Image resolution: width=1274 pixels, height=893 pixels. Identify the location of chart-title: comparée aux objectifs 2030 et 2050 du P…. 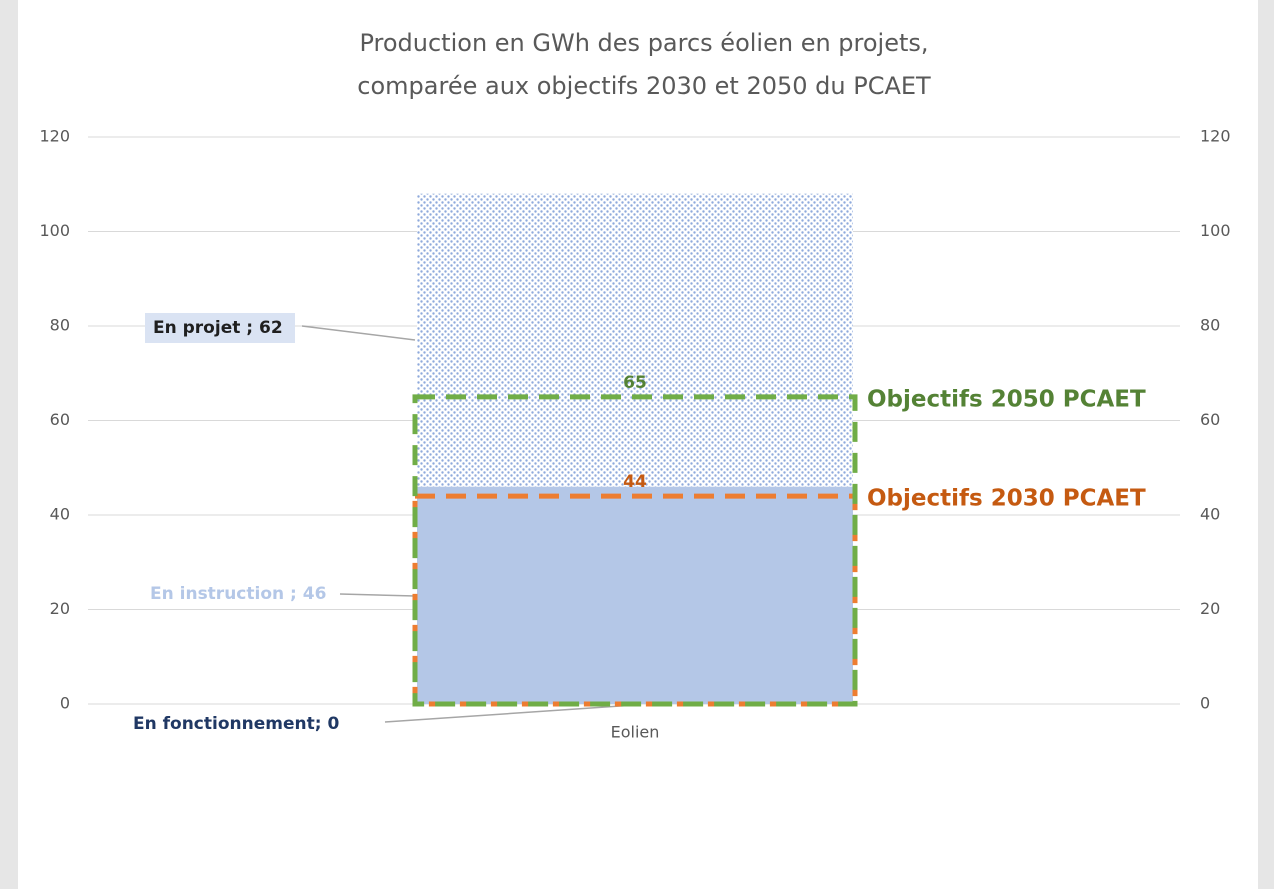
(644, 86).